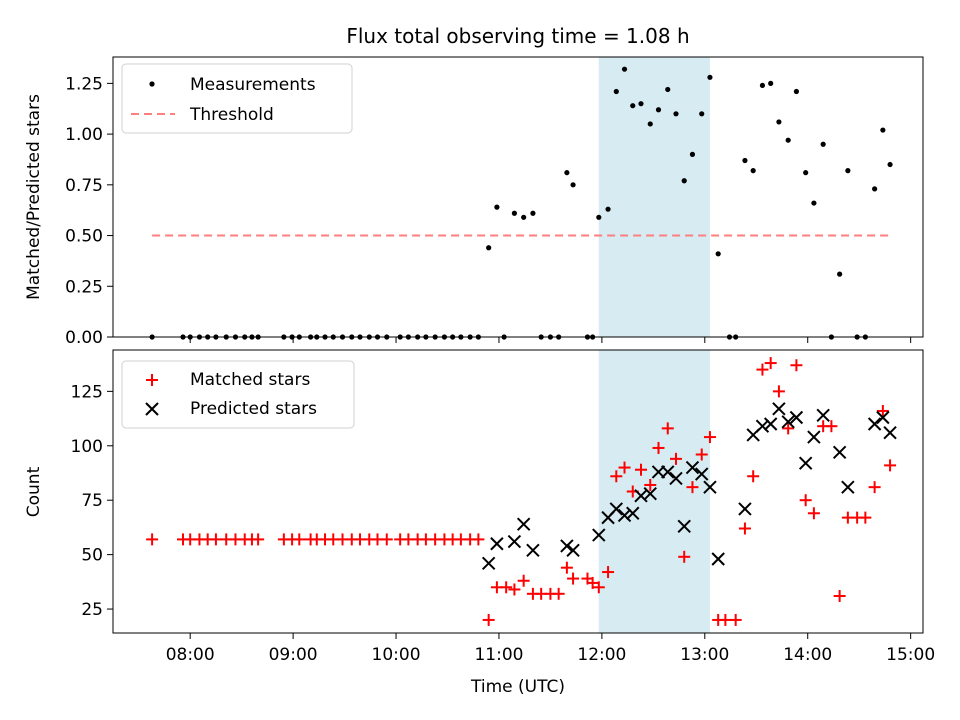  What do you see at coordinates (704, 655) in the screenshot?
I see `x-tick-label: 13:00` at bounding box center [704, 655].